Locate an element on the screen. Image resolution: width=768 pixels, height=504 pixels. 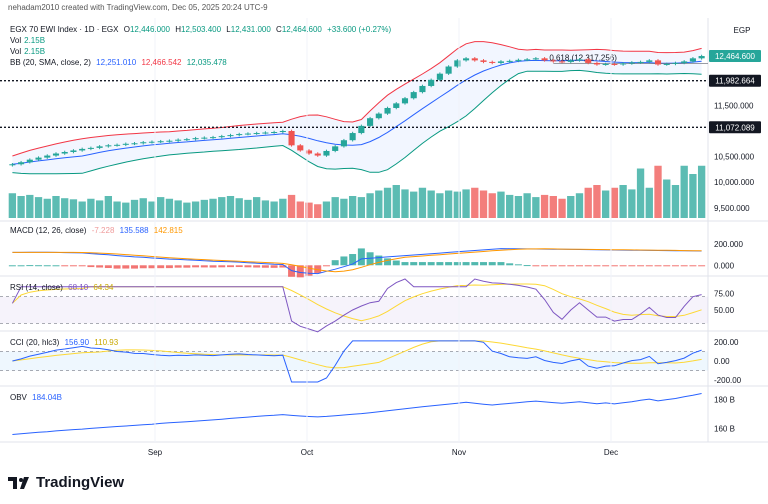
high-value: 12,503.400 is located at coordinates (201, 29).